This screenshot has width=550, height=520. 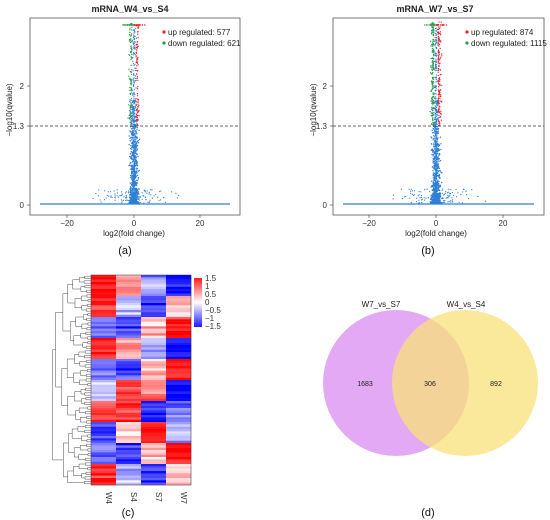 What do you see at coordinates (9, 109) in the screenshot?
I see `y-axis-label: −log10(qvalue)` at bounding box center [9, 109].